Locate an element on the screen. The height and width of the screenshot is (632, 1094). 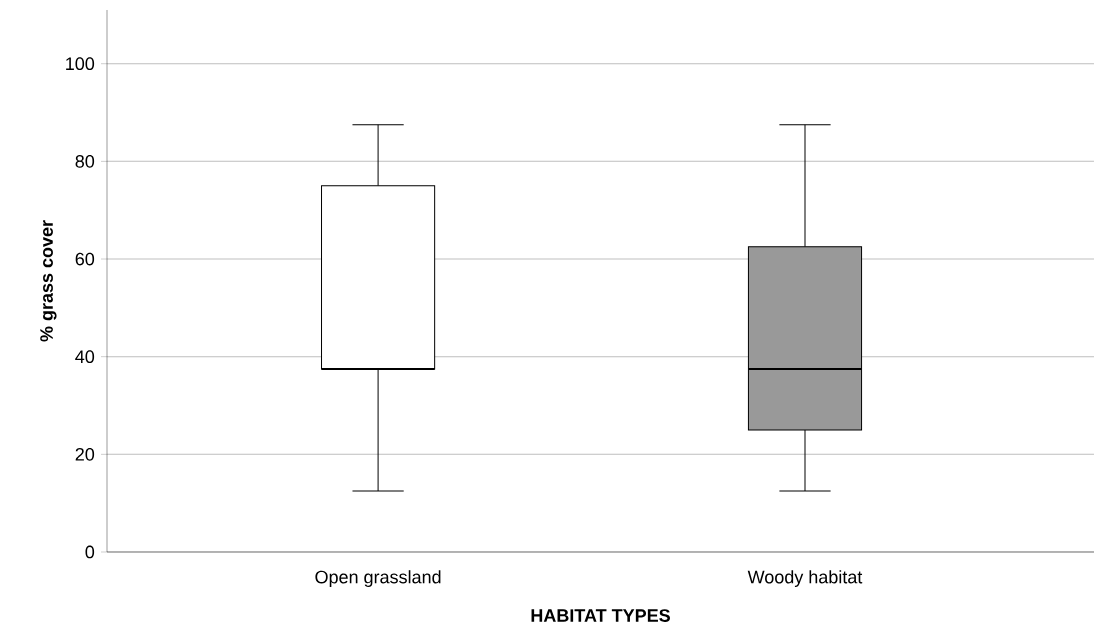
y-tick-label: 100 is located at coordinates (80, 64).